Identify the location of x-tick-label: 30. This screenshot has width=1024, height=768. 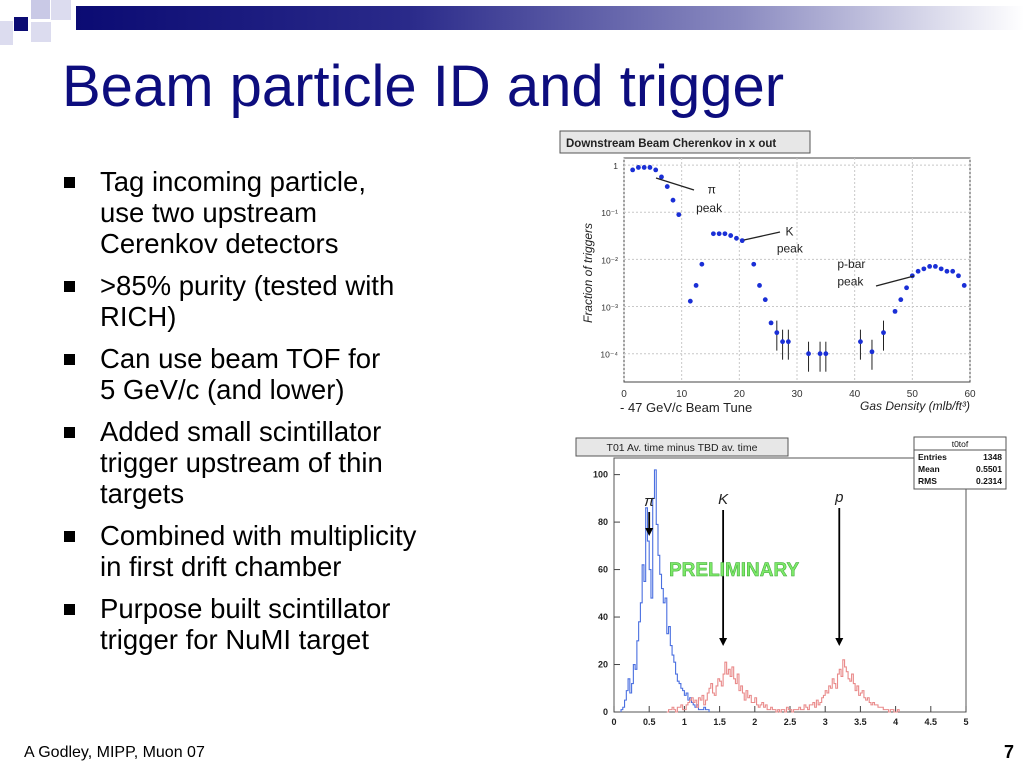
(797, 394).